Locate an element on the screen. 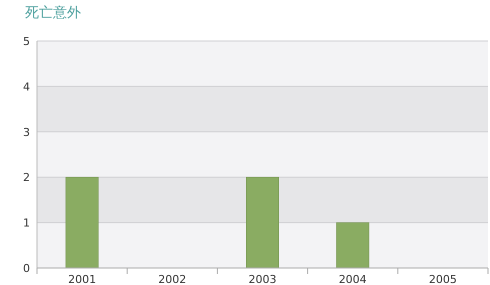  y-tick-label: 1 is located at coordinates (26, 223).